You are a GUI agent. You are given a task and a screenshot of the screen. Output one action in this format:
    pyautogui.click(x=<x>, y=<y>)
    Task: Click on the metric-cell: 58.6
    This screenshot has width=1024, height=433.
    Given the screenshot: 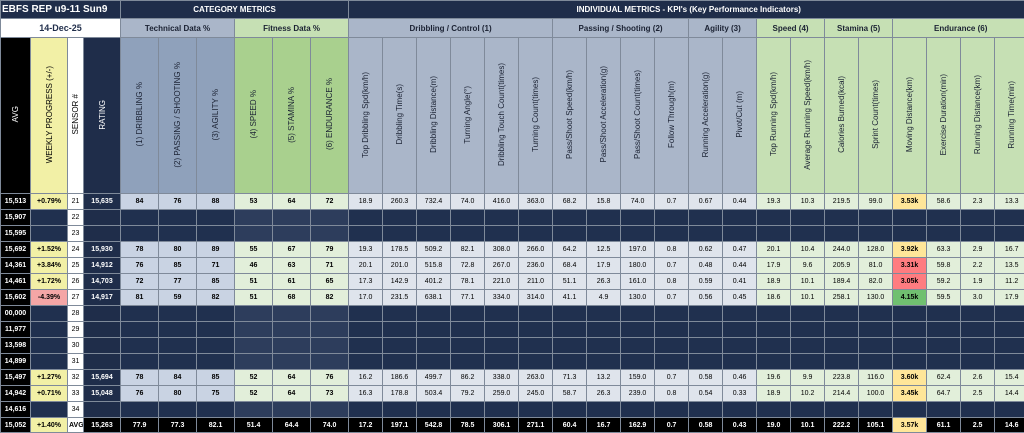 What is the action you would take?
    pyautogui.click(x=944, y=202)
    